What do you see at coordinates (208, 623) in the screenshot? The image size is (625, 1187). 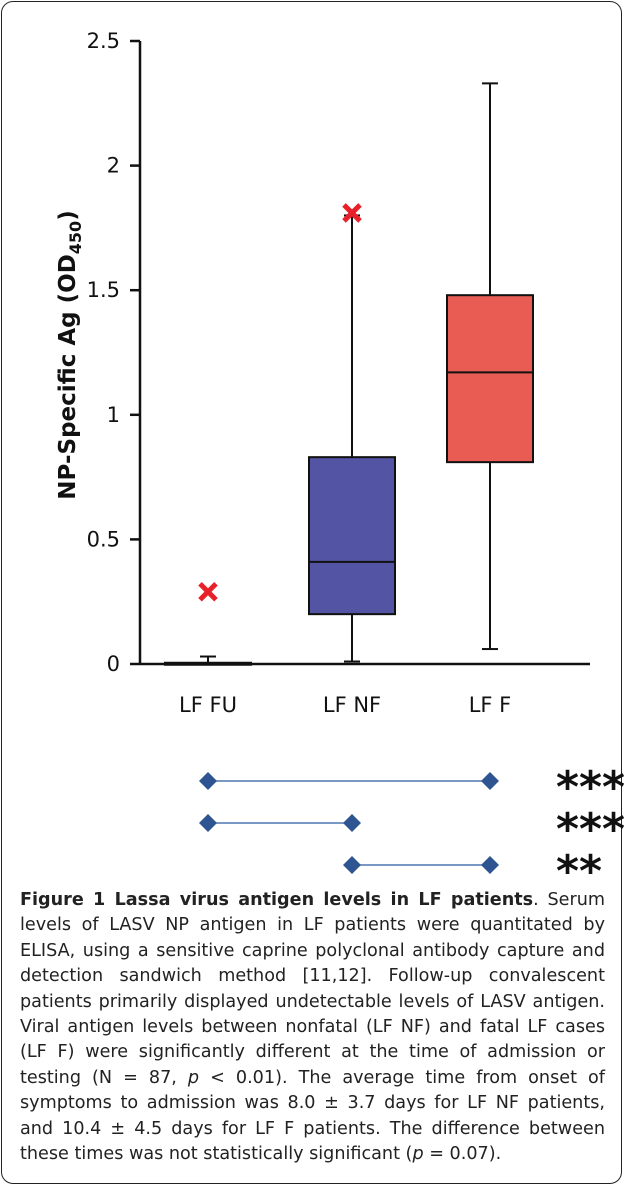 I see `box-lf-fu` at bounding box center [208, 623].